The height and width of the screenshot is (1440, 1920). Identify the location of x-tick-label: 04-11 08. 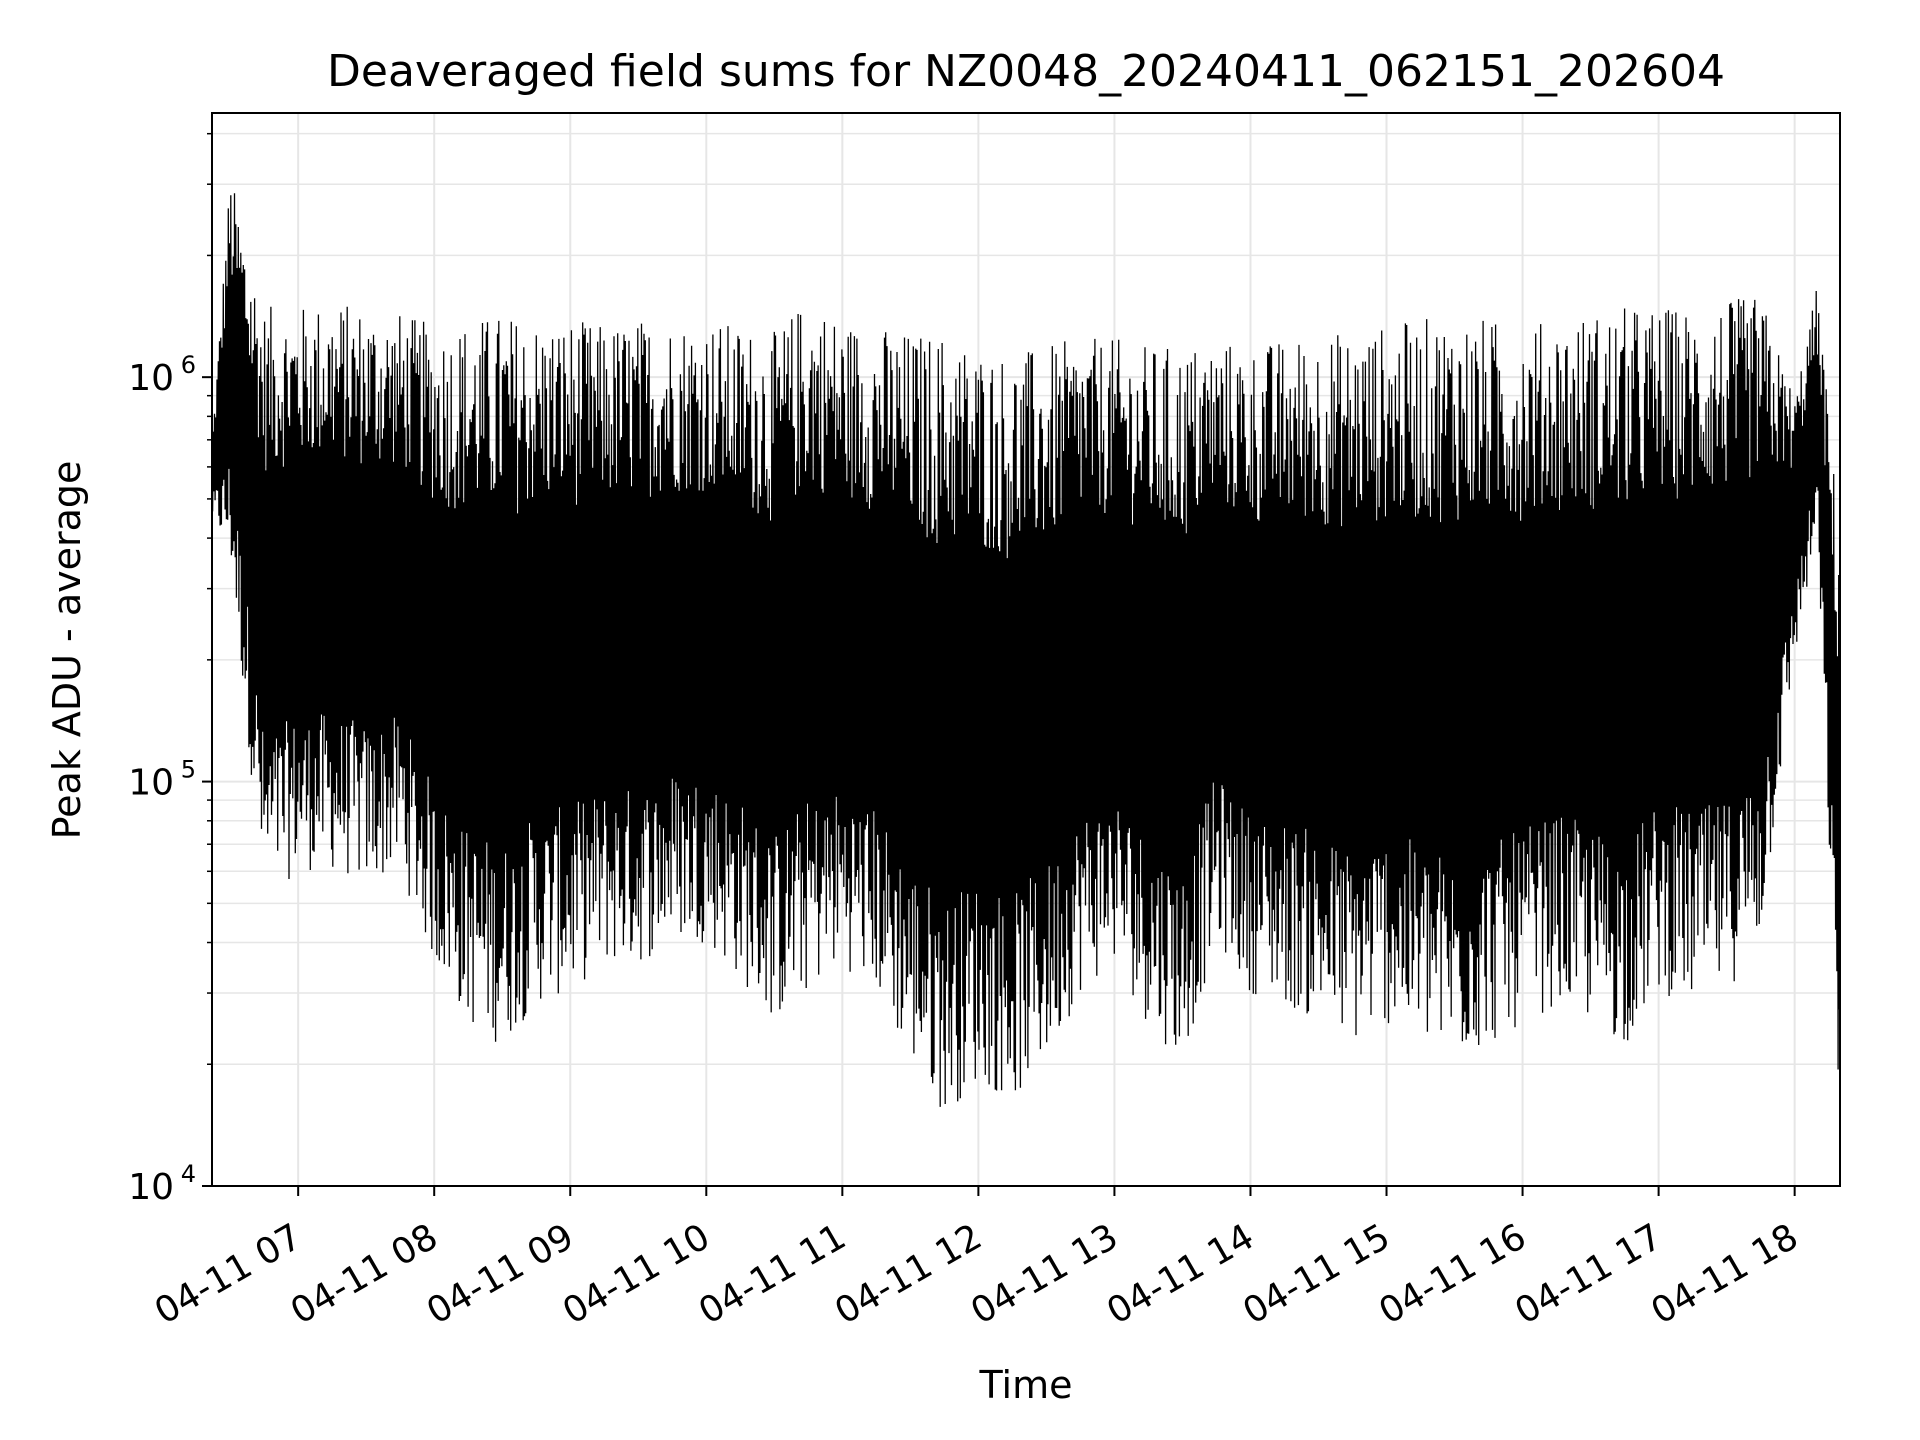
(364, 1274).